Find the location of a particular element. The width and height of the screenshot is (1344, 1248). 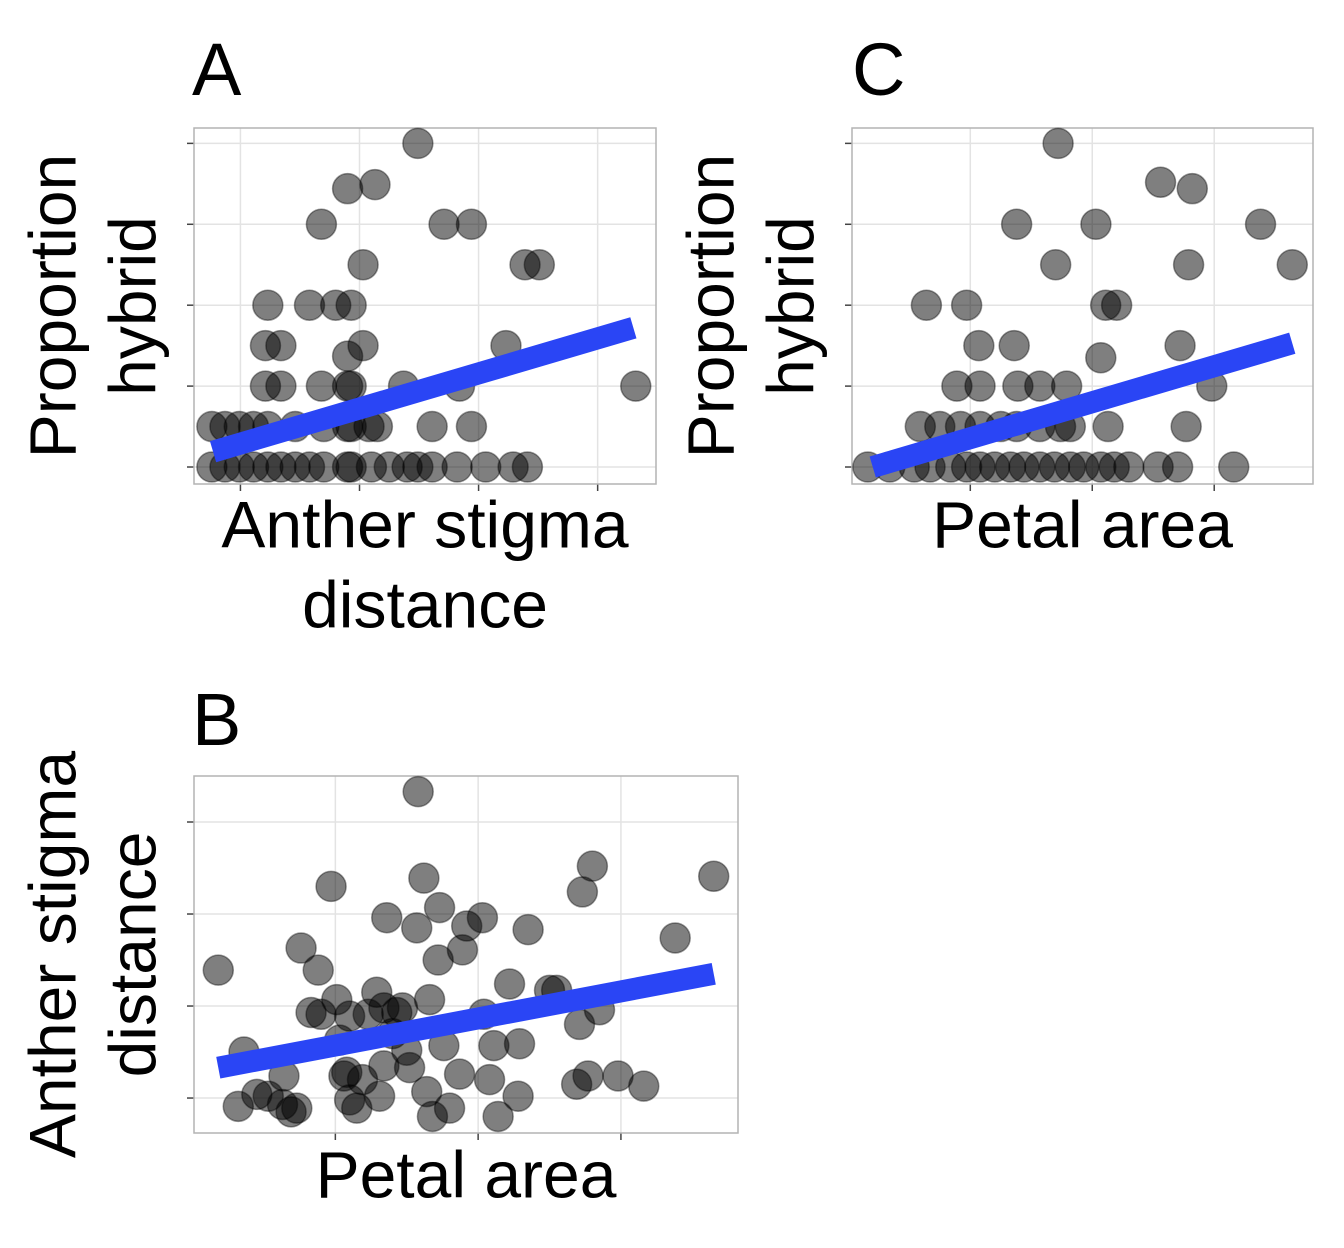

x-axis-label: Anther stigma is located at coordinates (424, 524).